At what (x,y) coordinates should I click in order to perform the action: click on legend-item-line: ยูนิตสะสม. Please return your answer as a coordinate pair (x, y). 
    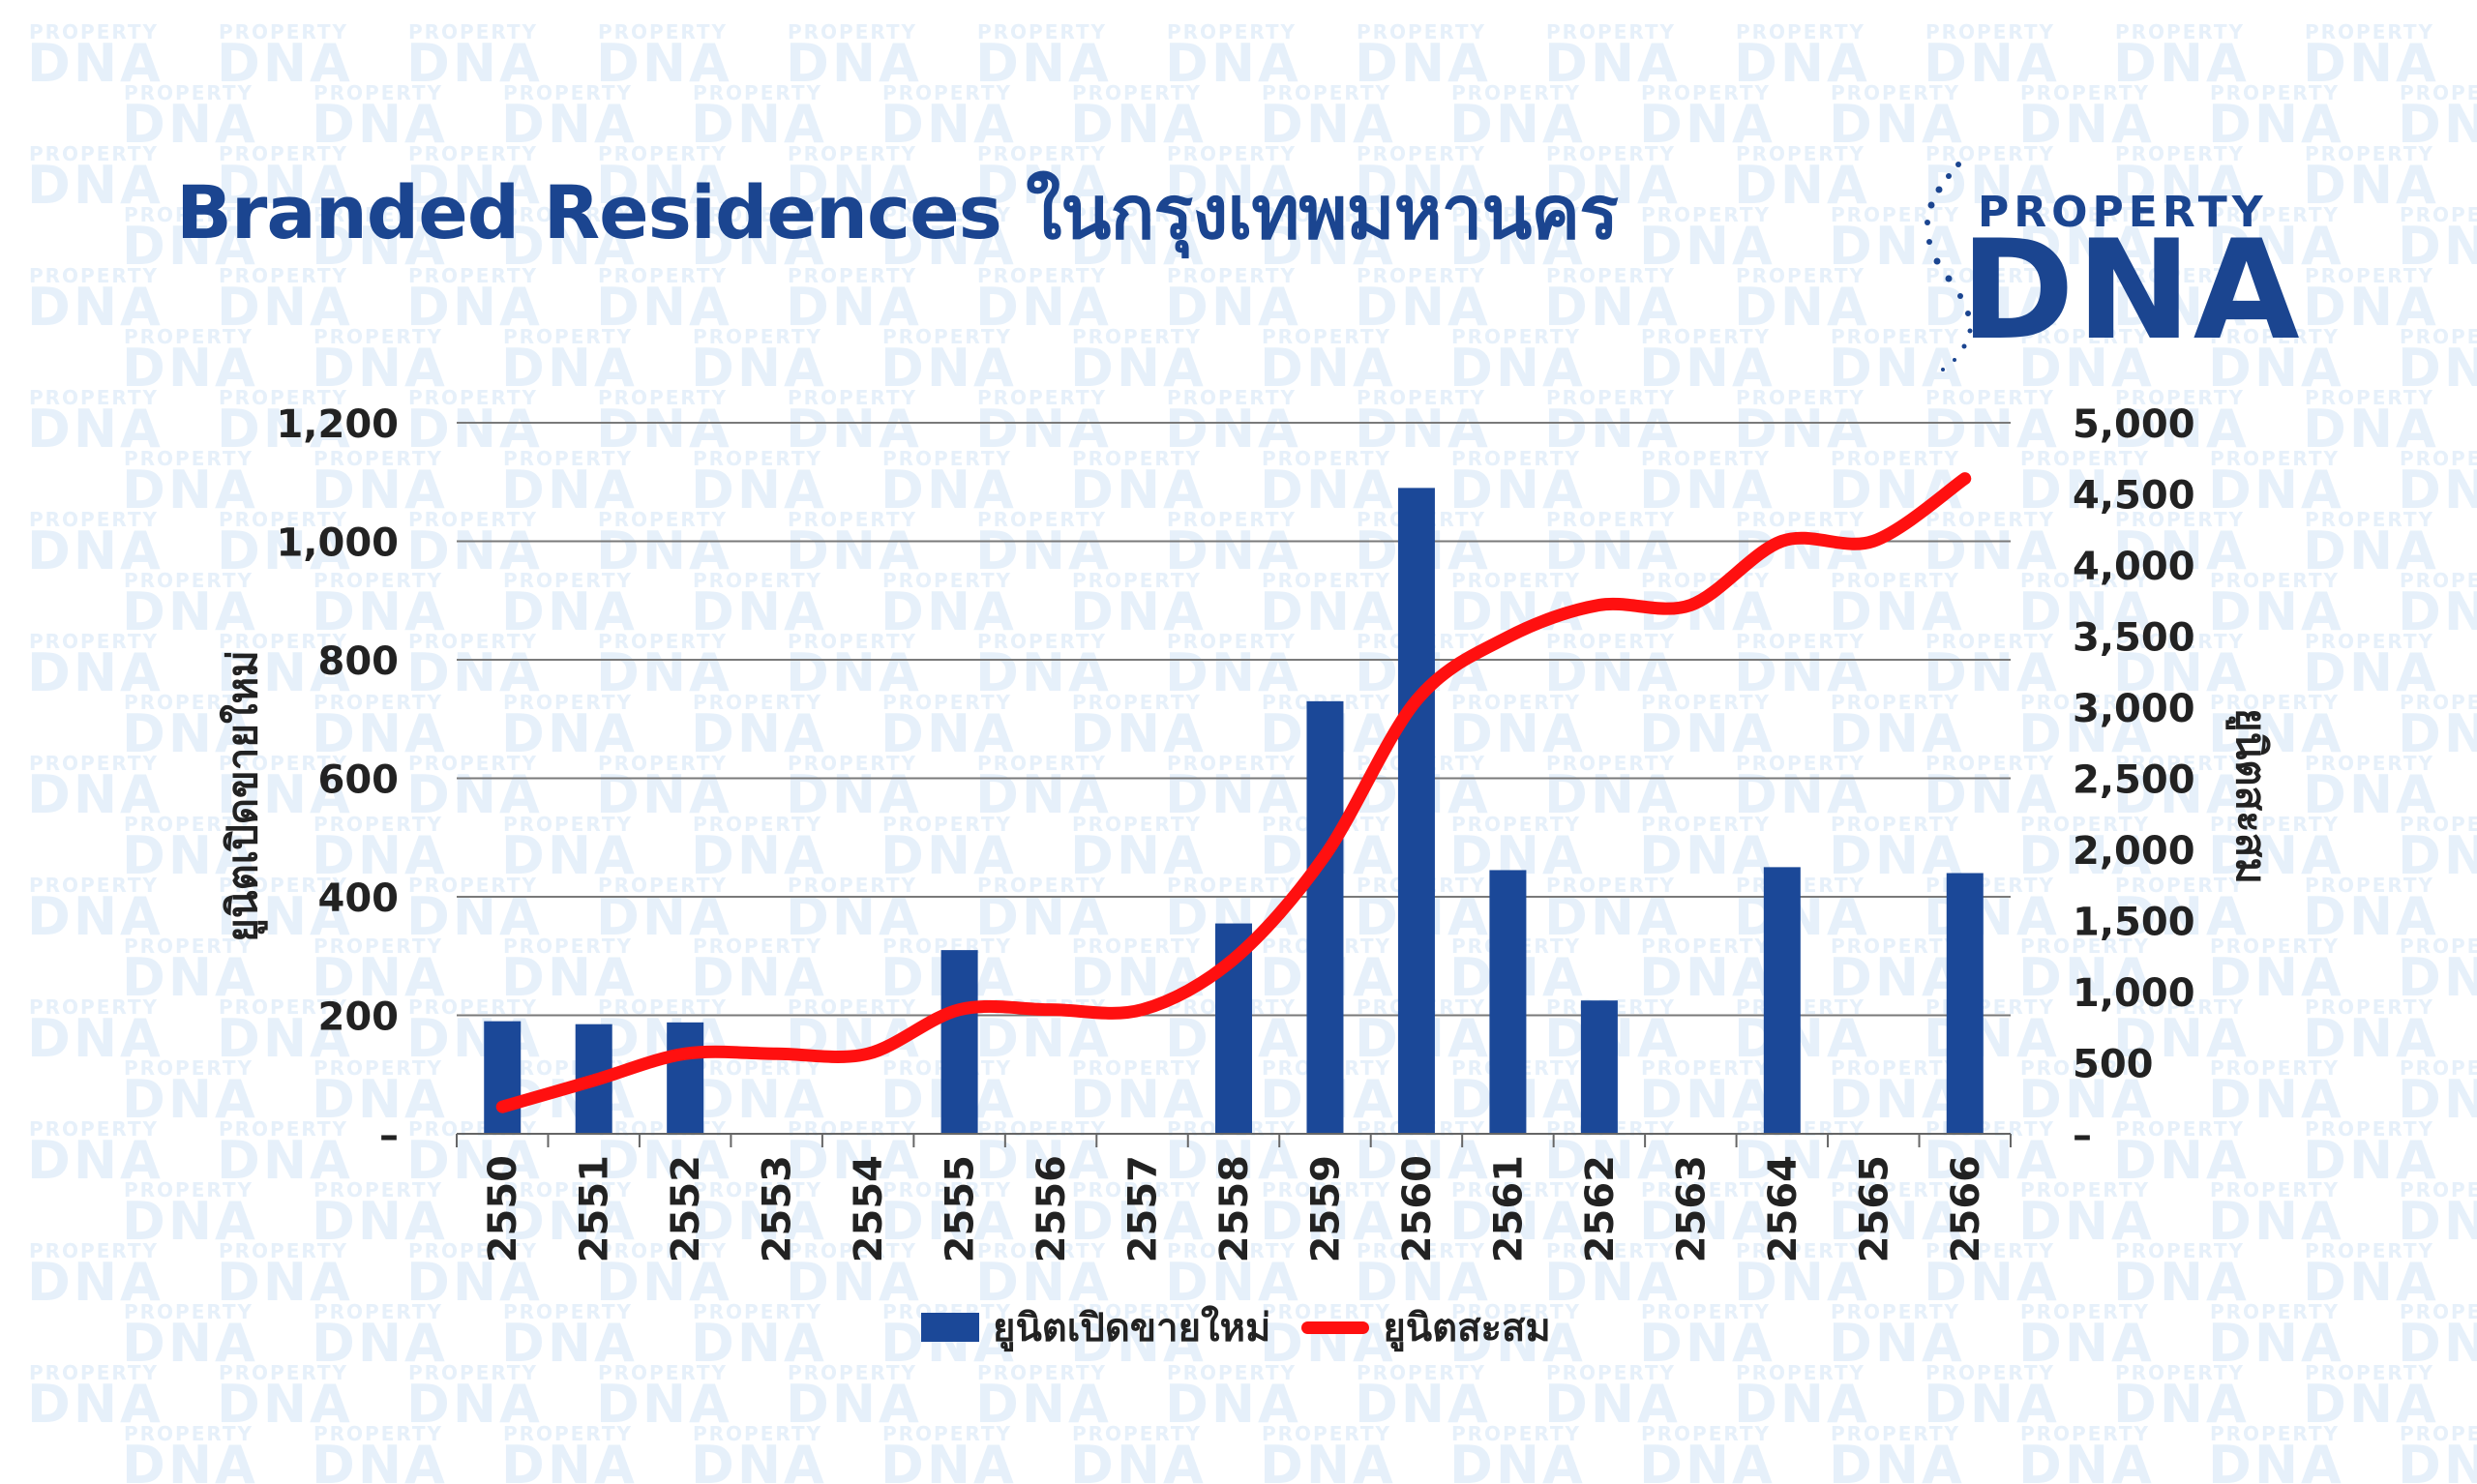
    Looking at the image, I should click on (1426, 1327).